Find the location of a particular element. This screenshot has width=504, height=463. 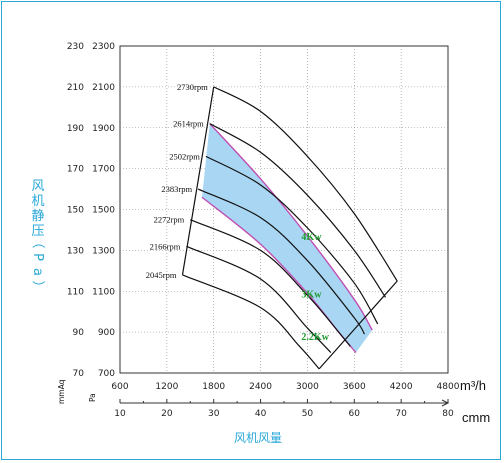

y-tick-label-secondary: 70 is located at coordinates (79, 374).